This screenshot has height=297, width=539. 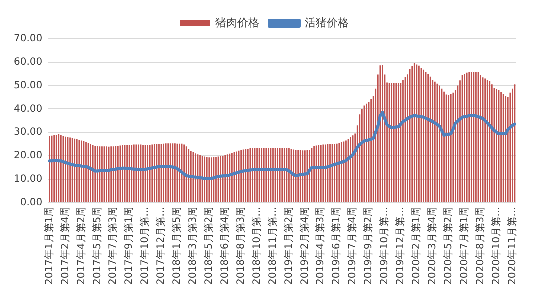 I want to click on x-tick-label: 2020年2月第1周, so click(x=416, y=246).